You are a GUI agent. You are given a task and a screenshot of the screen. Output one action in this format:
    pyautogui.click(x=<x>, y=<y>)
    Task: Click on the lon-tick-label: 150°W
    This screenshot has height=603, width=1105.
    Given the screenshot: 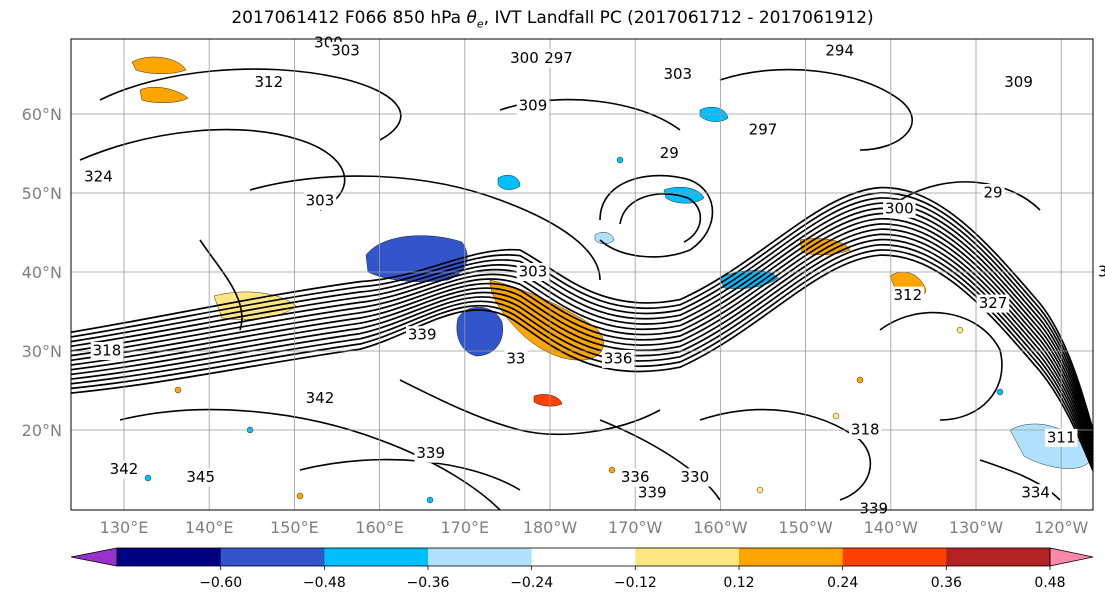 What is the action you would take?
    pyautogui.click(x=805, y=527)
    